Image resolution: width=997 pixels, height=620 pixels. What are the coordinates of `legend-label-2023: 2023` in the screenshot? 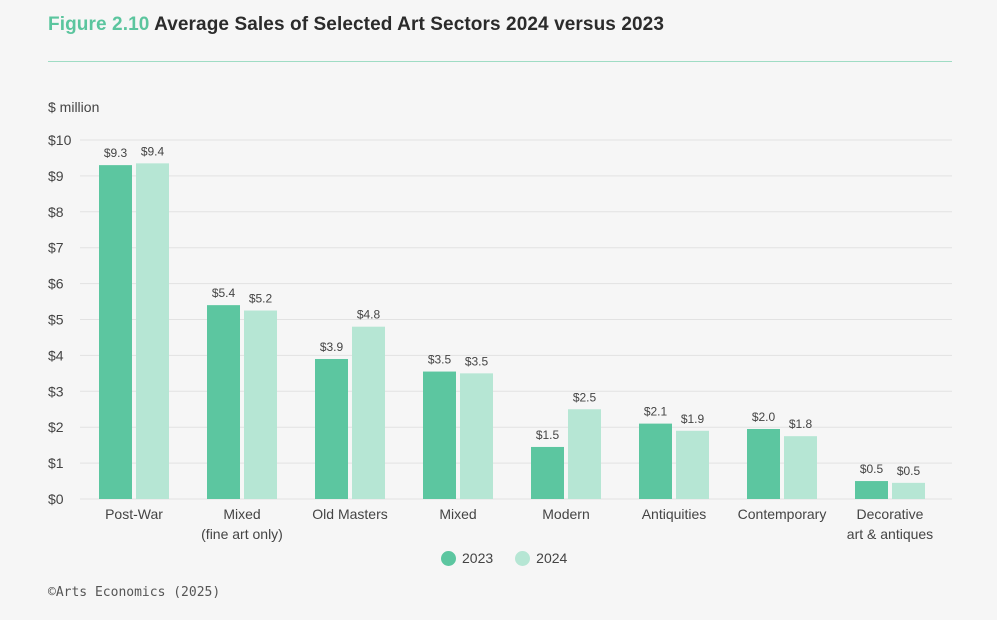 It's located at (478, 558).